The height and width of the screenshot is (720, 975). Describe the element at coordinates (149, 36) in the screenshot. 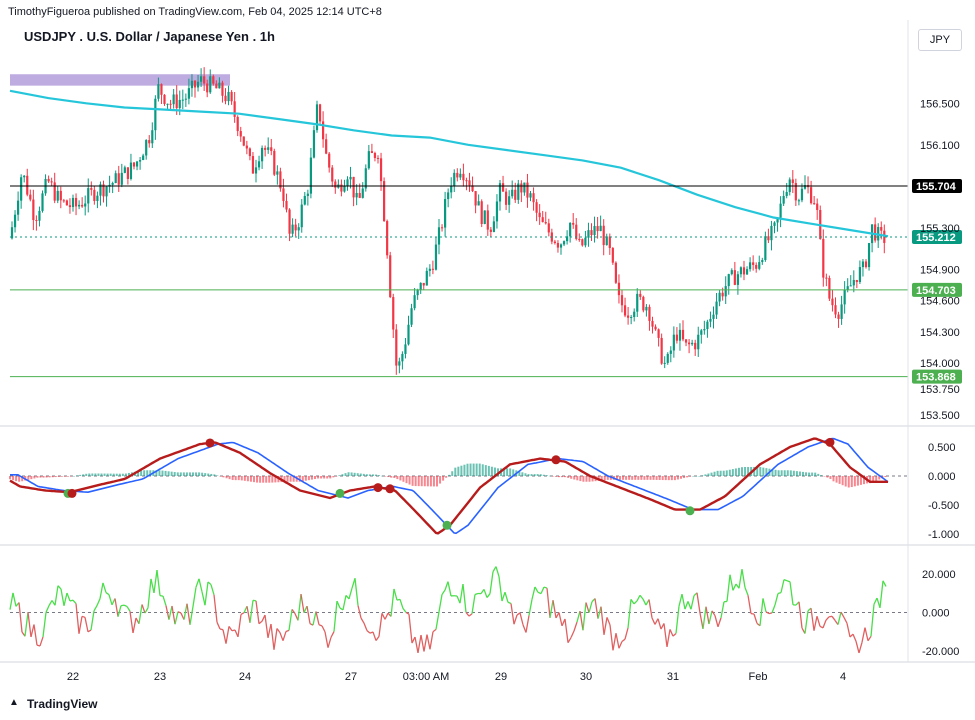

I see `symbol-title: USDJPY . U.S. Dollar / Japanese Yen . 1h` at that location.